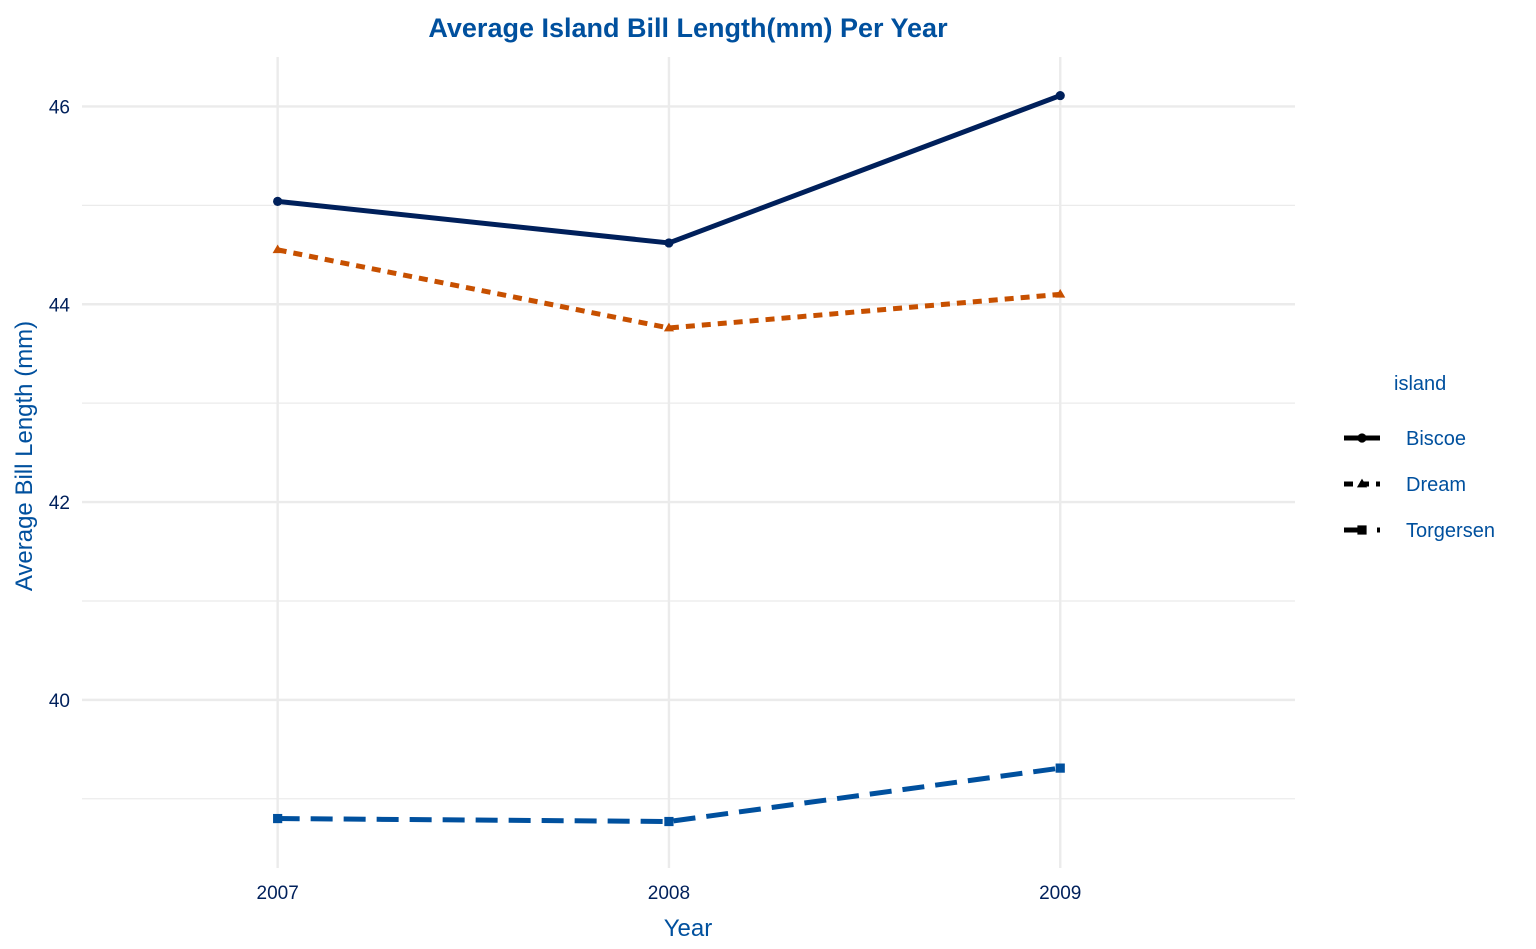  What do you see at coordinates (1060, 893) in the screenshot?
I see `x-tick-label: 2009` at bounding box center [1060, 893].